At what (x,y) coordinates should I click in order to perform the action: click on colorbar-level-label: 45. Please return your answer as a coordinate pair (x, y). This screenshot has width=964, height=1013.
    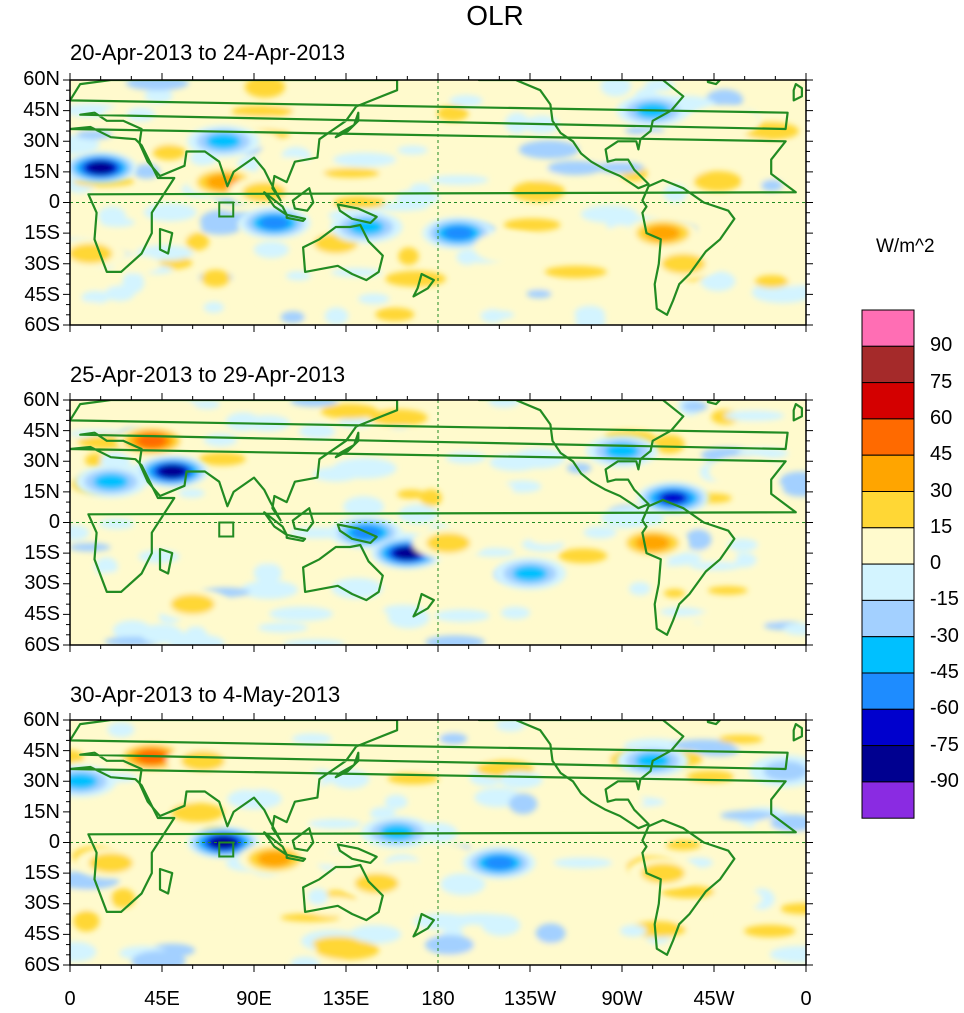
    Looking at the image, I should click on (941, 454).